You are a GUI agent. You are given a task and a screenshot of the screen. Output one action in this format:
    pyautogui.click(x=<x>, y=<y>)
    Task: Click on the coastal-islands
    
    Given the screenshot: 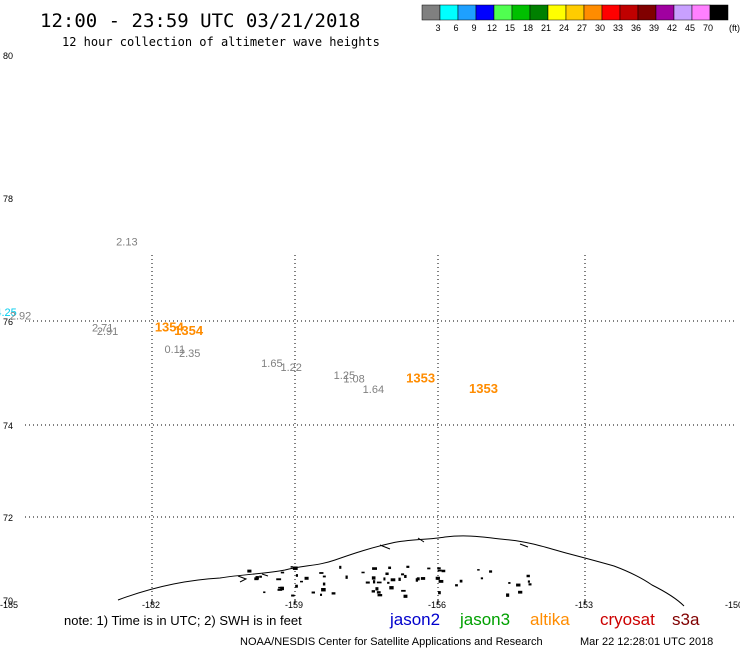 What is the action you would take?
    pyautogui.click(x=389, y=581)
    